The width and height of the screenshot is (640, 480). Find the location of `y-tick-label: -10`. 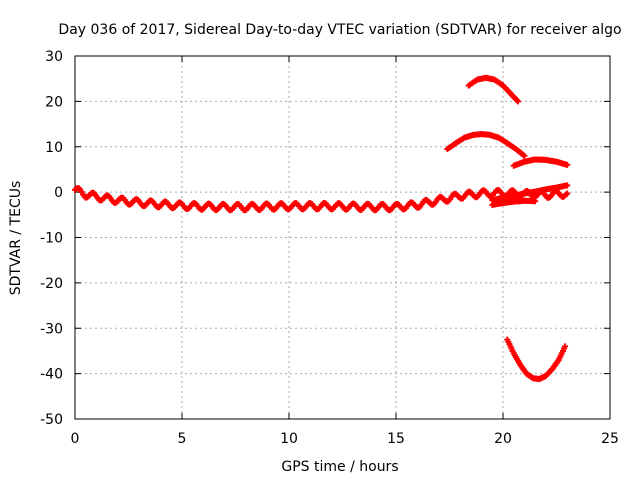

y-tick-label: -10 is located at coordinates (51, 239).